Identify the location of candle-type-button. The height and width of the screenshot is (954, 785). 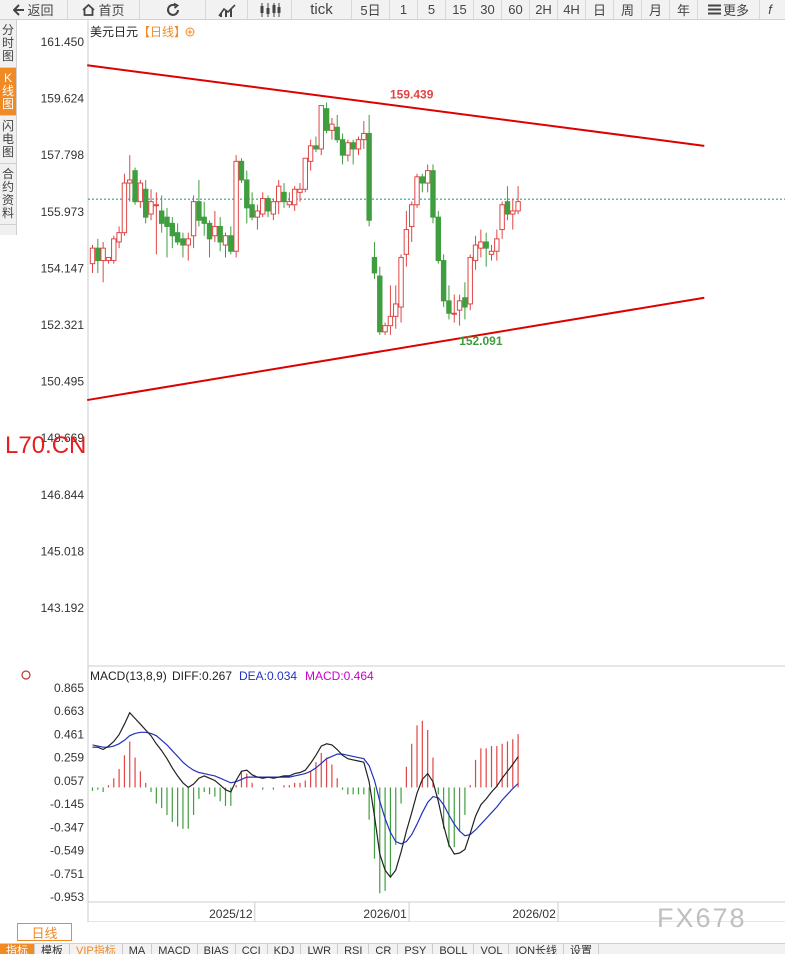
(270, 9).